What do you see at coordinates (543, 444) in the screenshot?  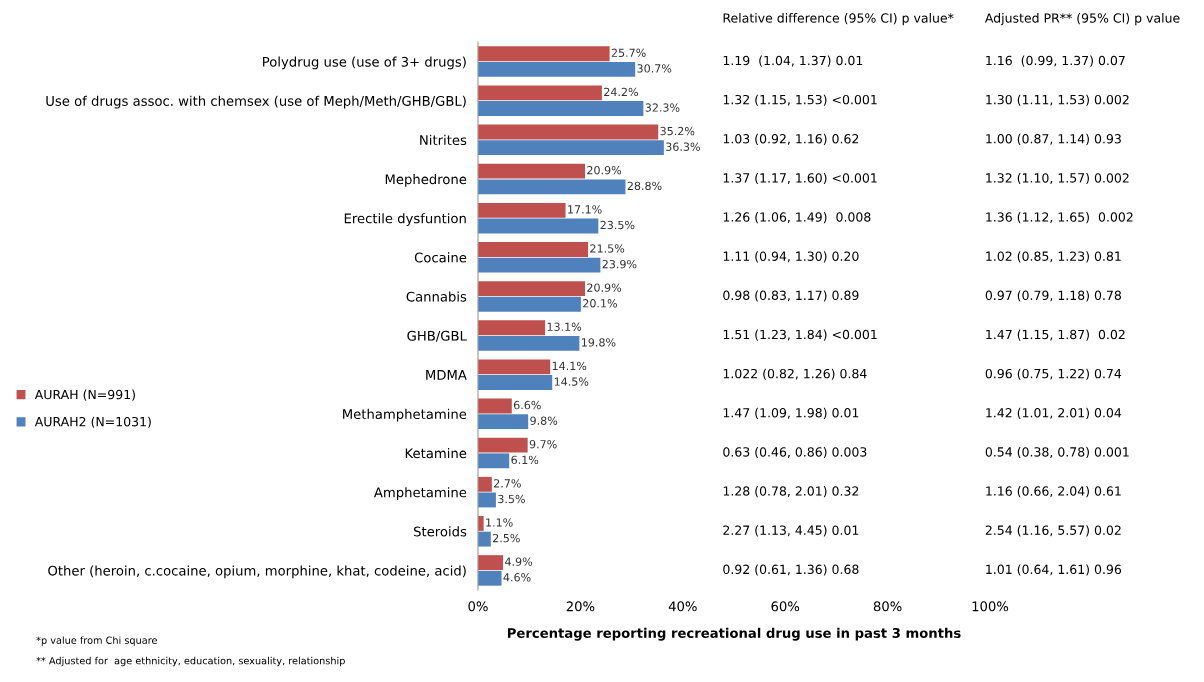 I see `data-label: 9.7%` at bounding box center [543, 444].